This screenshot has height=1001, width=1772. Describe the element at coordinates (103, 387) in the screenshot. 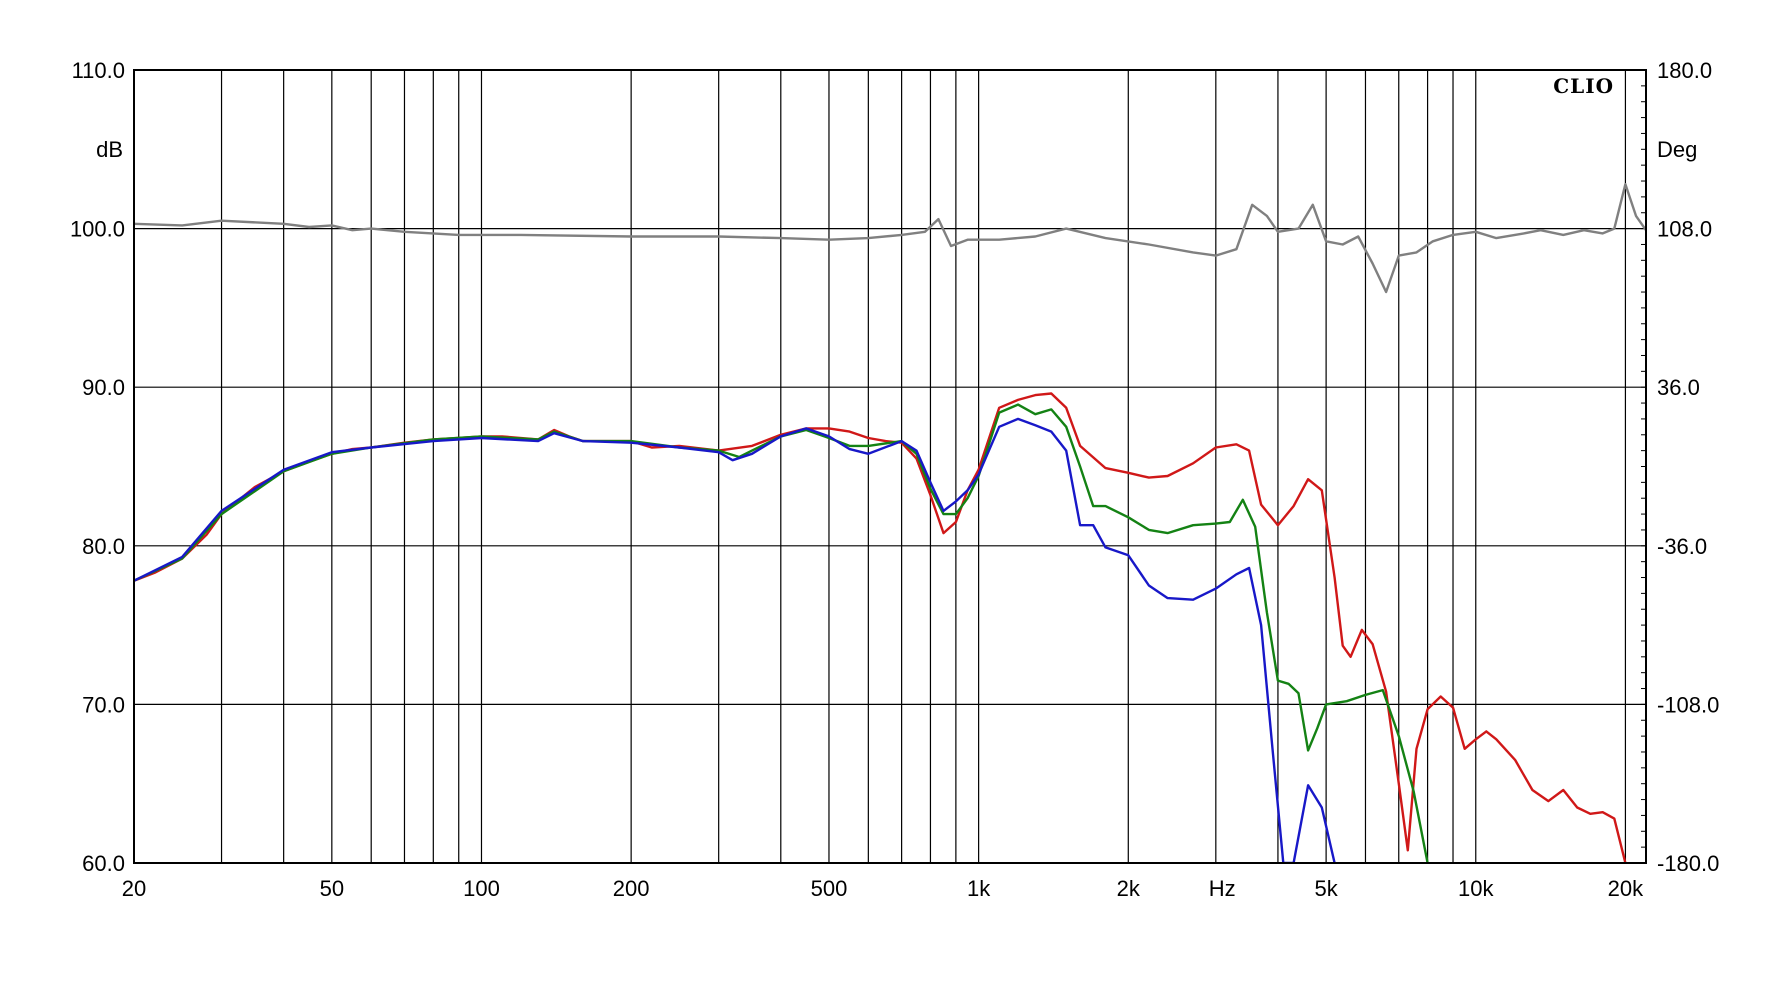

I see `y-left-tick-label: 90.0` at that location.